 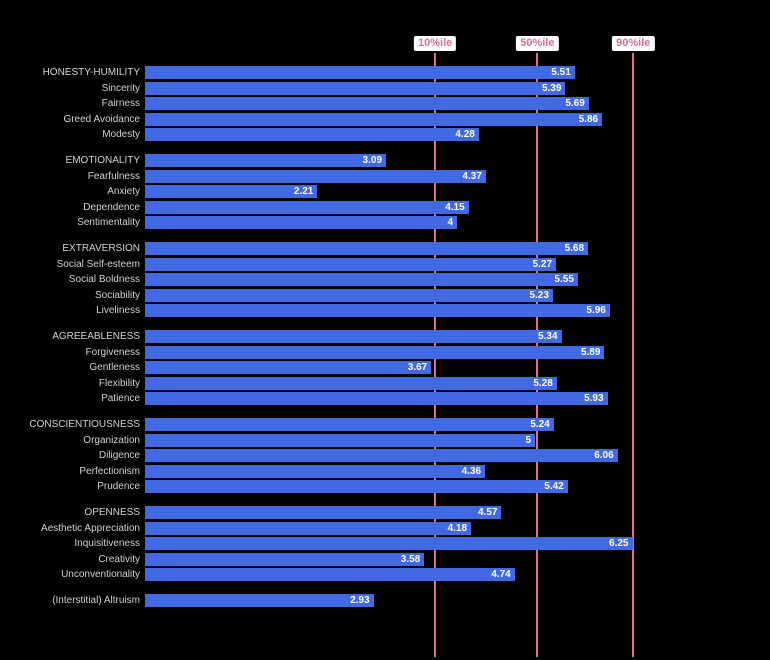 I want to click on bar-row: Modesty 4.28, so click(x=385, y=134).